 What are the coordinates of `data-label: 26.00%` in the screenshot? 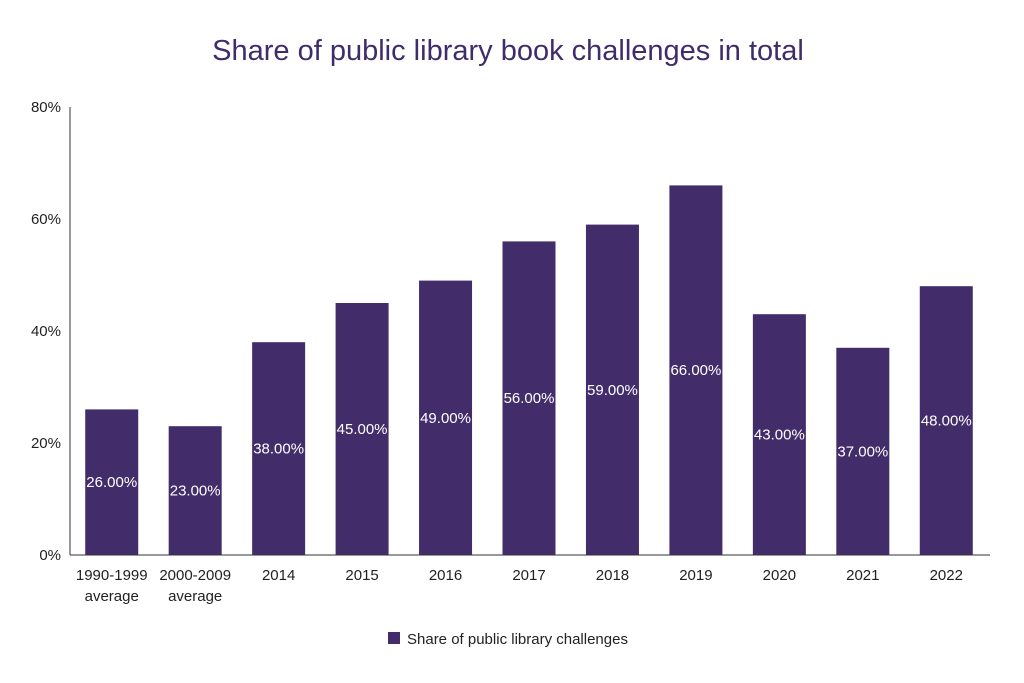 It's located at (111, 482).